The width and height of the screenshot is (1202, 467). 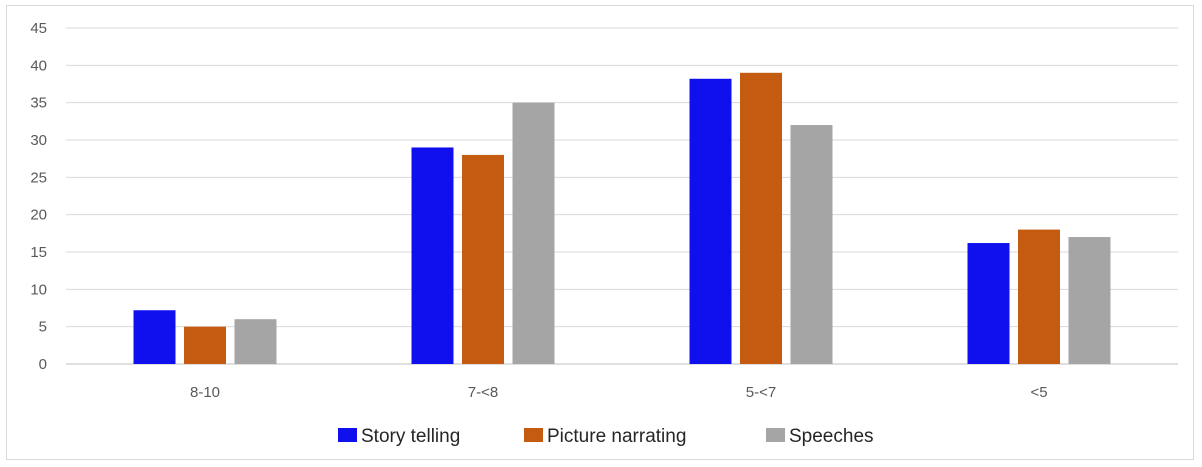 What do you see at coordinates (38, 252) in the screenshot?
I see `y-tick-label: 15` at bounding box center [38, 252].